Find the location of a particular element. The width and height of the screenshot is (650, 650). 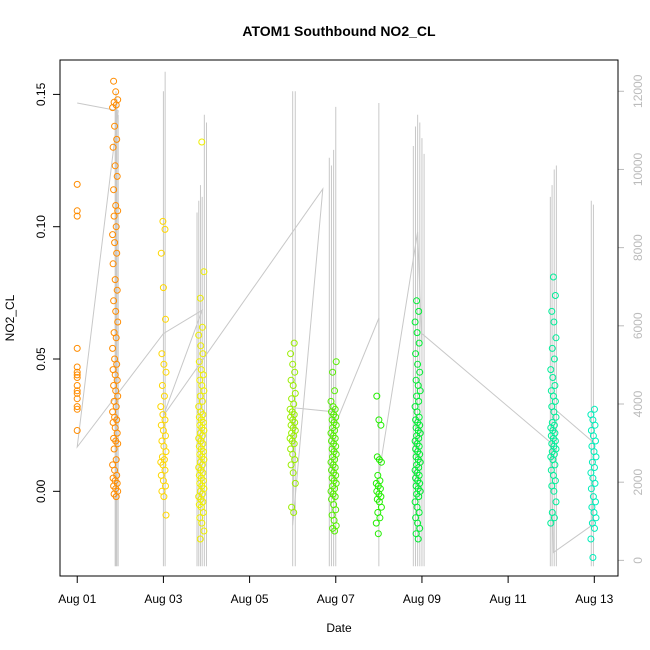

x-tick-label: Aug 03 is located at coordinates (163, 599).